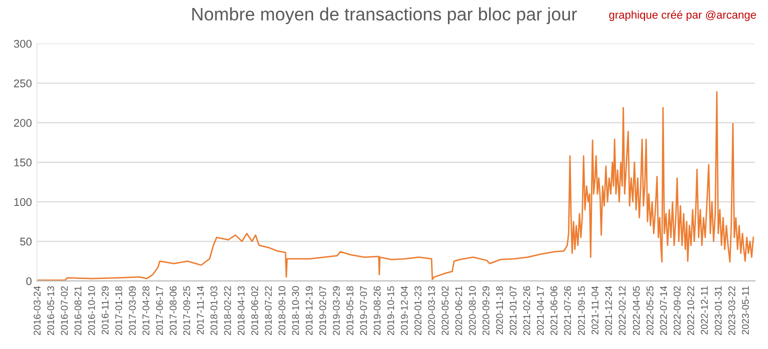 The image size is (768, 349). What do you see at coordinates (732, 311) in the screenshot?
I see `x-tick-label: 2023-03-22` at bounding box center [732, 311].